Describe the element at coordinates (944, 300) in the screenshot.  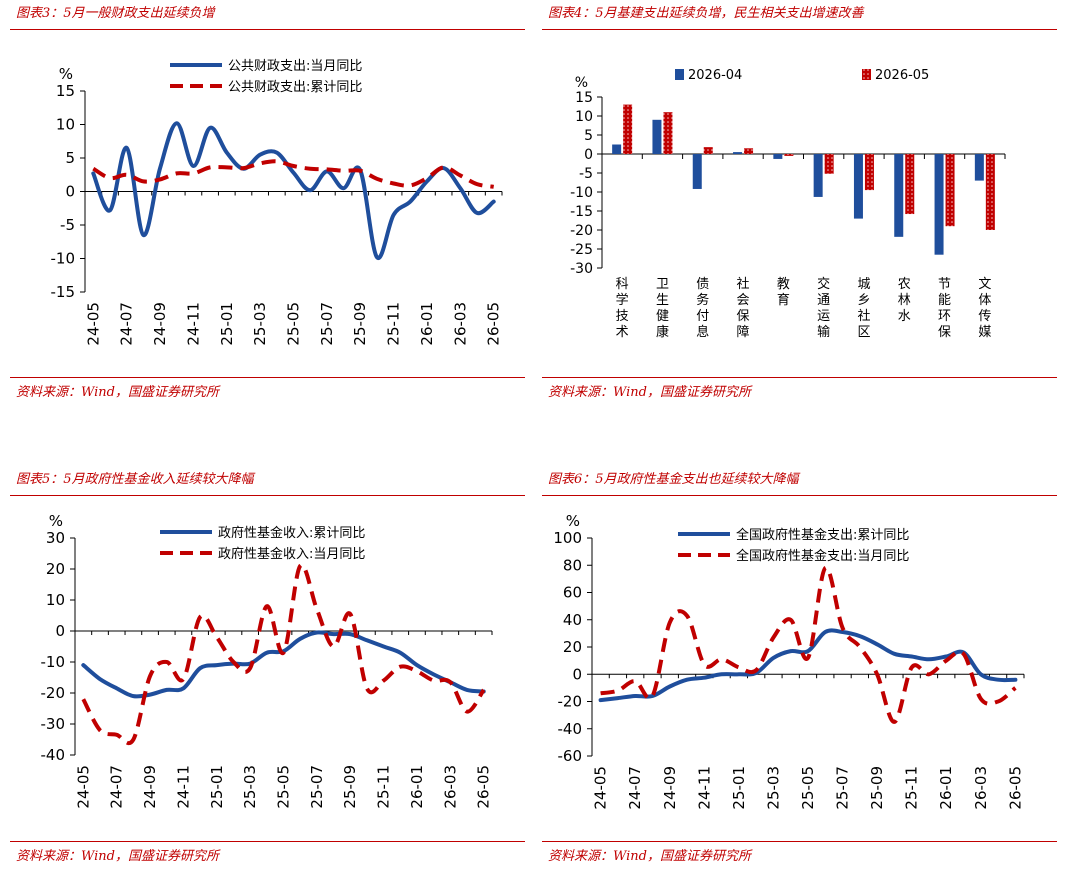
I see `category-label-char: 能` at that location.